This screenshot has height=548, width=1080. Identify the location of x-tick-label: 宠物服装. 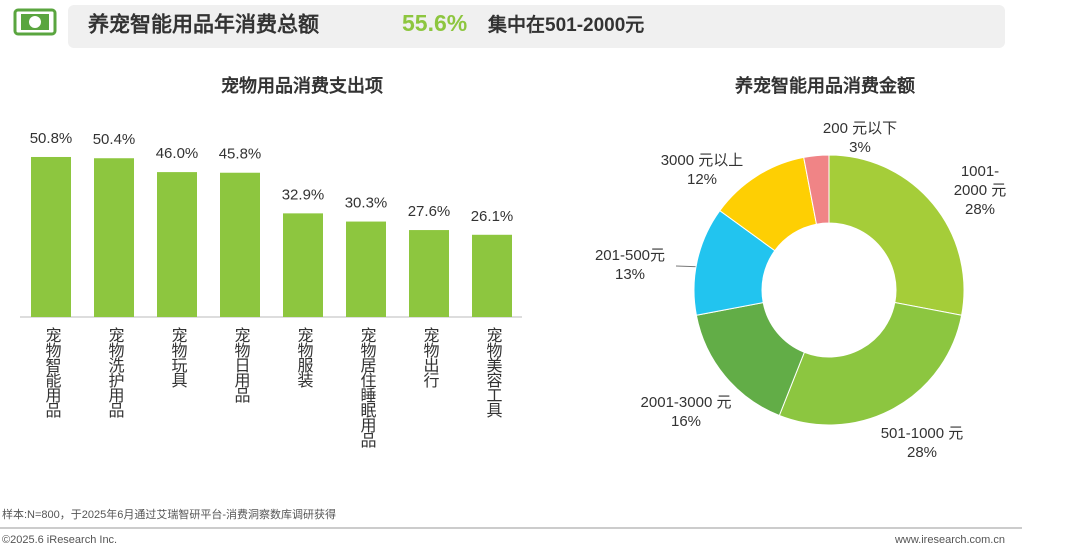
(304, 357).